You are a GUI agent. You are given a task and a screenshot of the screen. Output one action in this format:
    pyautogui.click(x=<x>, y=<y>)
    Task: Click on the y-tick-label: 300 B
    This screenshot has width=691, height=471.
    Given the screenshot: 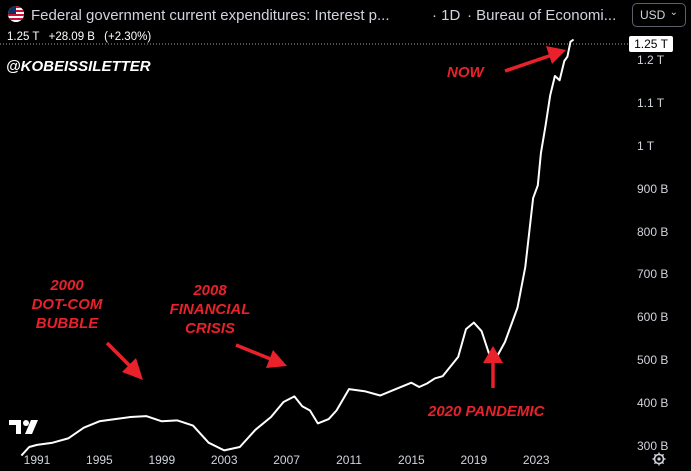 What is the action you would take?
    pyautogui.click(x=653, y=446)
    